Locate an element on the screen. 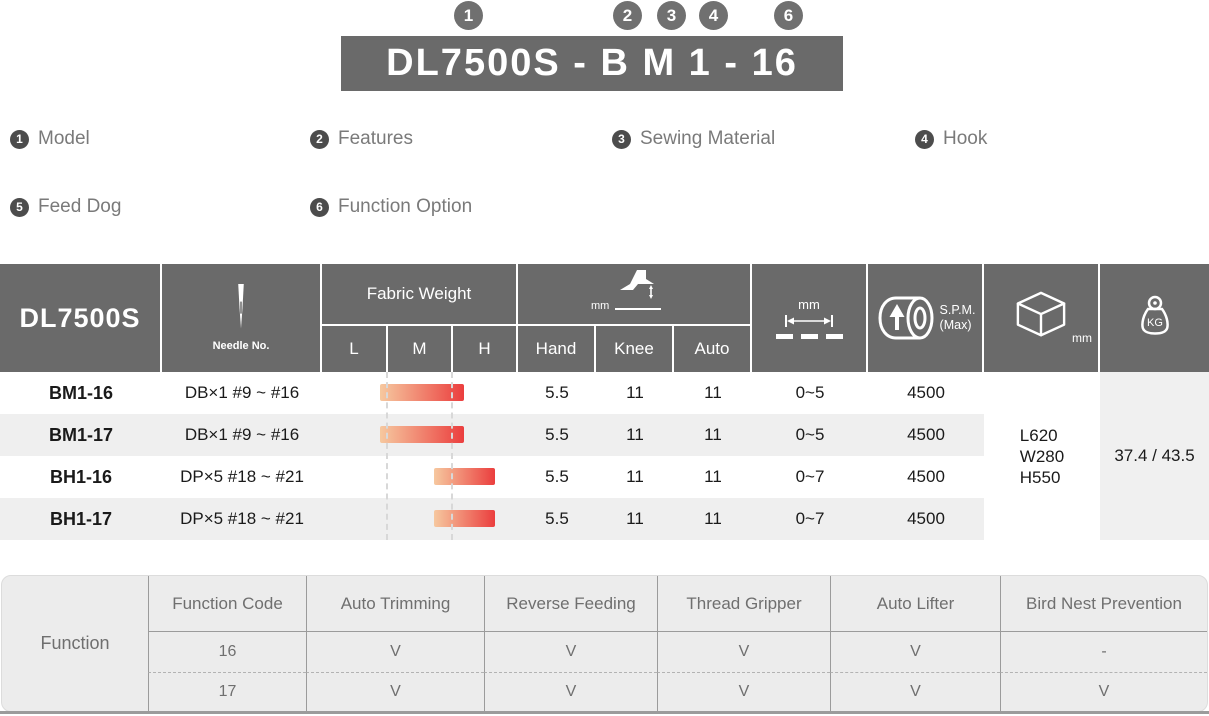  presser-sub-hand: Hand is located at coordinates (556, 349).